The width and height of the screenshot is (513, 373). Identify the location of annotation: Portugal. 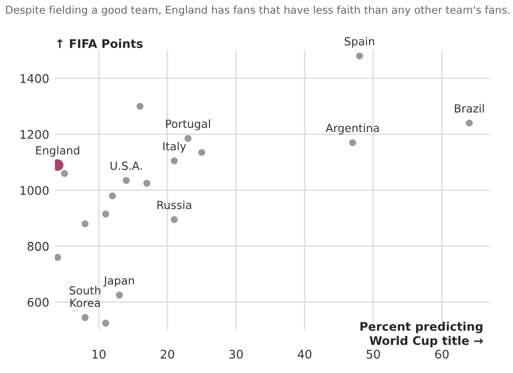
(188, 124).